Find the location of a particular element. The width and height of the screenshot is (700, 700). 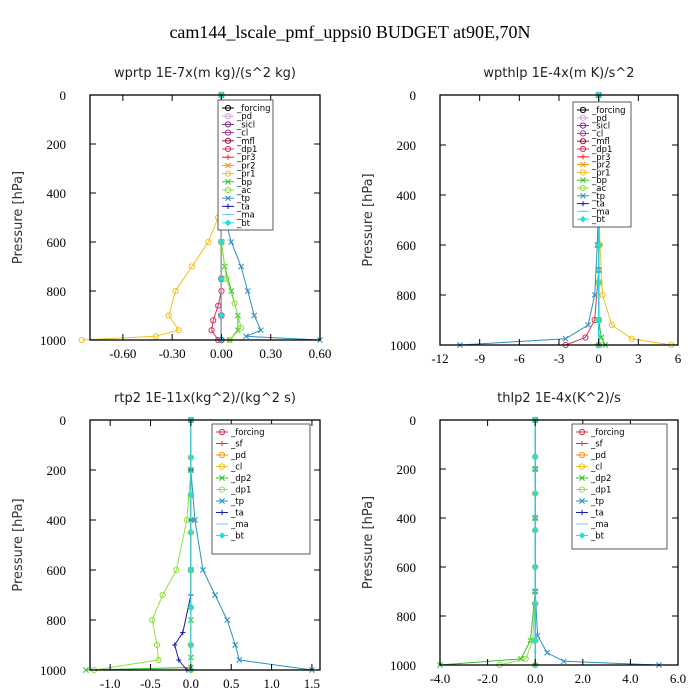

x-tick-label: -0.30 is located at coordinates (172, 353).